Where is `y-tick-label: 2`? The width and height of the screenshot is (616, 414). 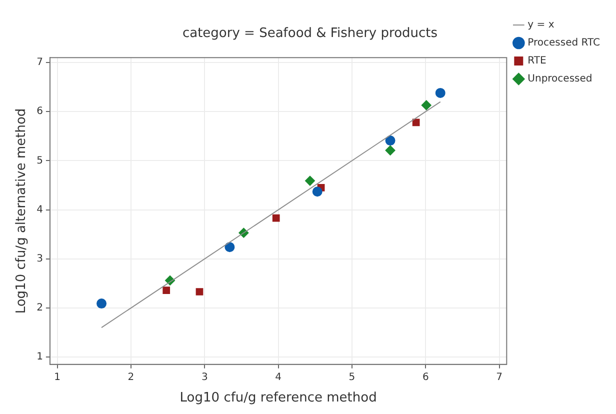 y-tick-label: 2 is located at coordinates (39, 308).